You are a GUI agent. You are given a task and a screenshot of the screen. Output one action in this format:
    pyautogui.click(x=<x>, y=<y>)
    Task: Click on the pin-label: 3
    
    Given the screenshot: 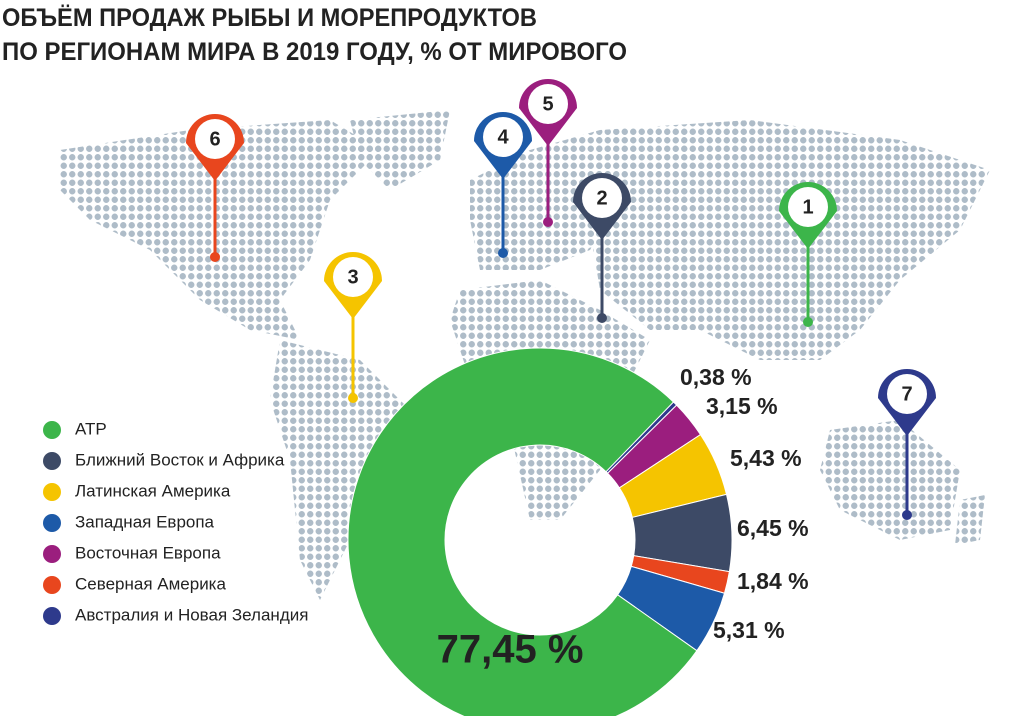 What is the action you would take?
    pyautogui.click(x=352, y=277)
    